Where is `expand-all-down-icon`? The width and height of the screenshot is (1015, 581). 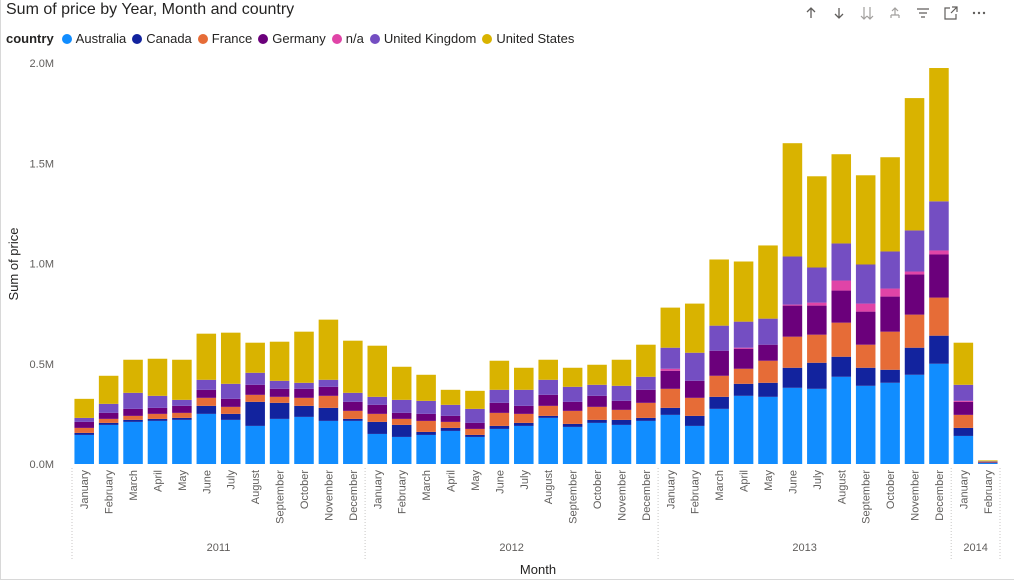 expand-all-down-icon is located at coordinates (867, 13).